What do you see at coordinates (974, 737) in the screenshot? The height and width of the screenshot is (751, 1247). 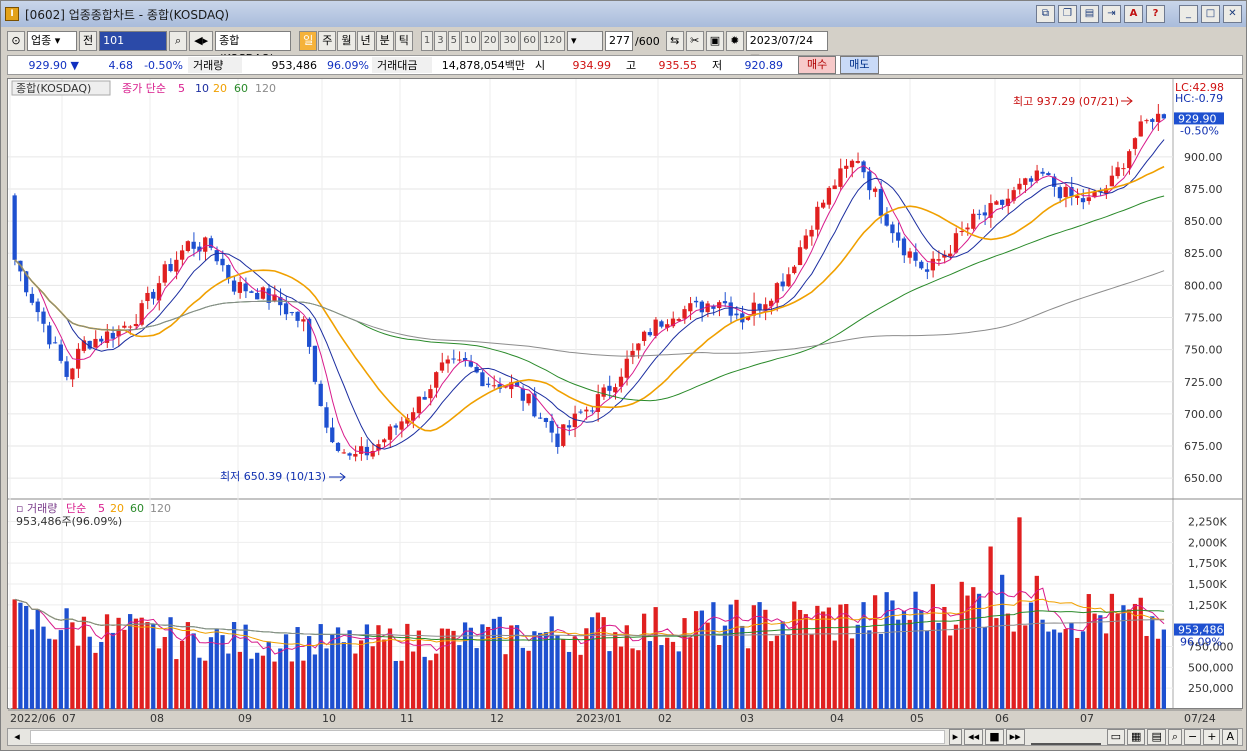 I see `rewind-icon: ◂◂` at bounding box center [974, 737].